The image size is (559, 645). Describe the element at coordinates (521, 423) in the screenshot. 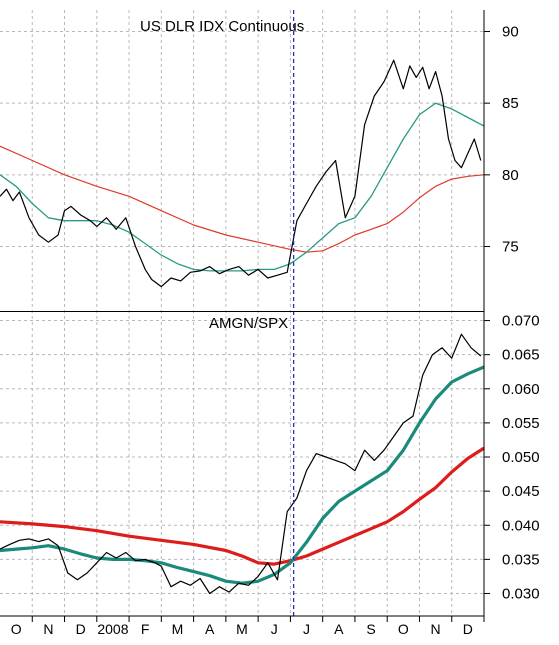

I see `y-tick-label: 0.055` at that location.